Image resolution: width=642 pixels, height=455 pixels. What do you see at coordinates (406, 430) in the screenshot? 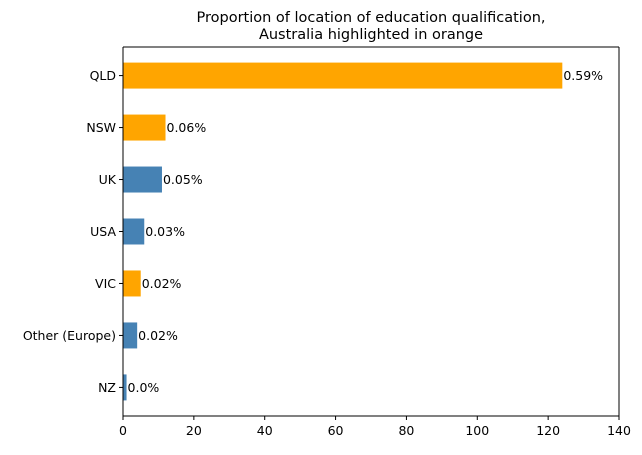
I see `x-tick-label: 80` at bounding box center [406, 430].